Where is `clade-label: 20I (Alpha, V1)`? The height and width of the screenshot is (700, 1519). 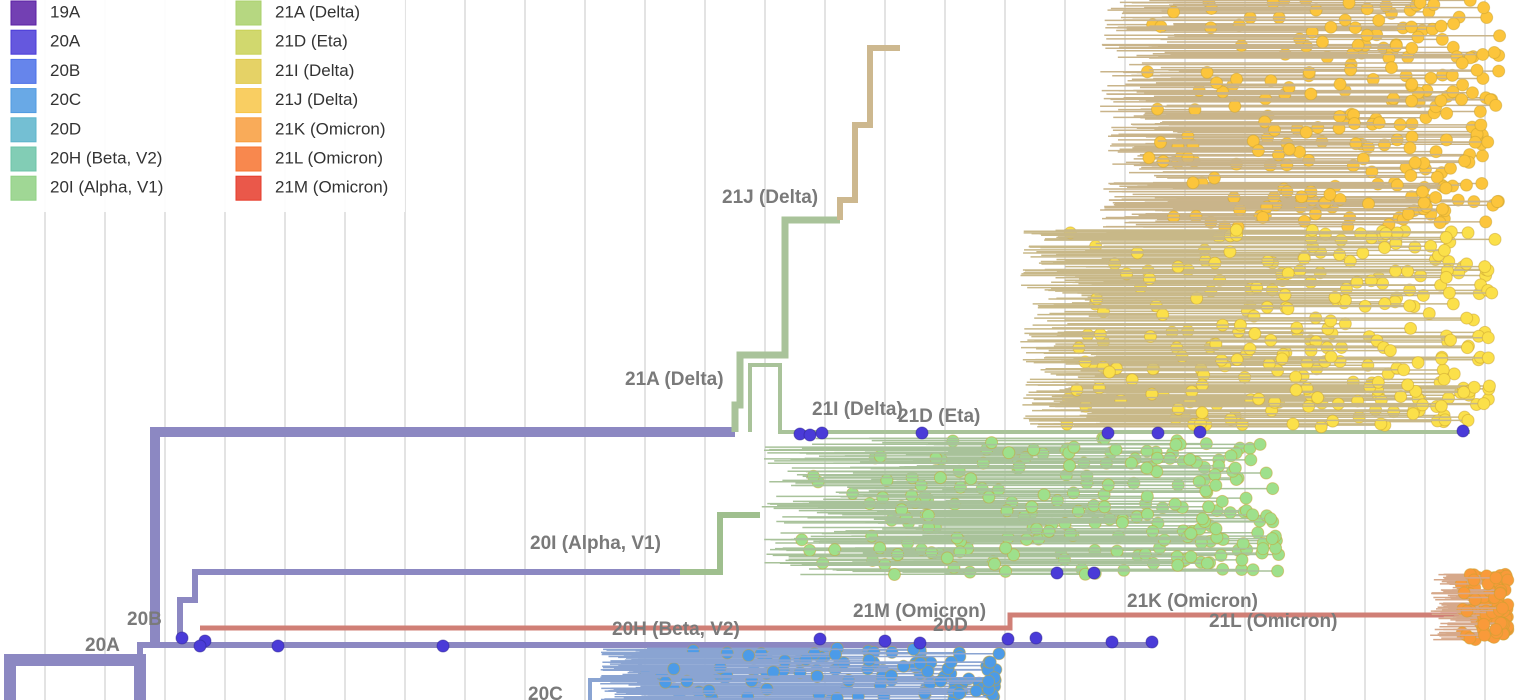
clade-label: 20I (Alpha, V1) is located at coordinates (595, 543).